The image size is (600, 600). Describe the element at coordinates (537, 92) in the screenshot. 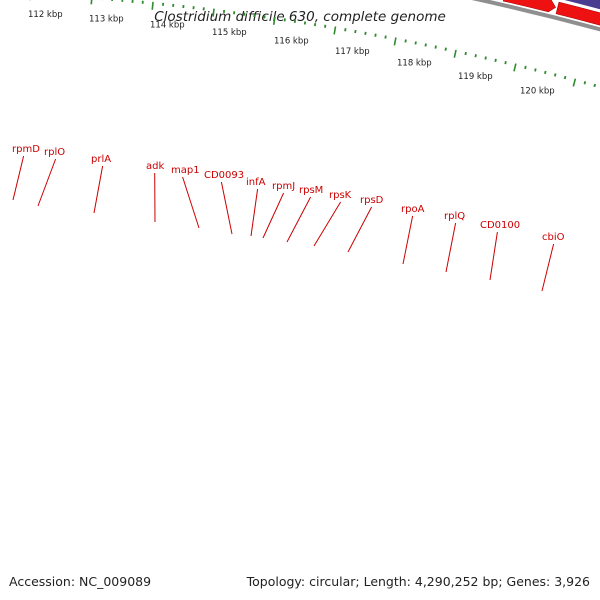

I see `kbp-label: 120 kbp` at that location.